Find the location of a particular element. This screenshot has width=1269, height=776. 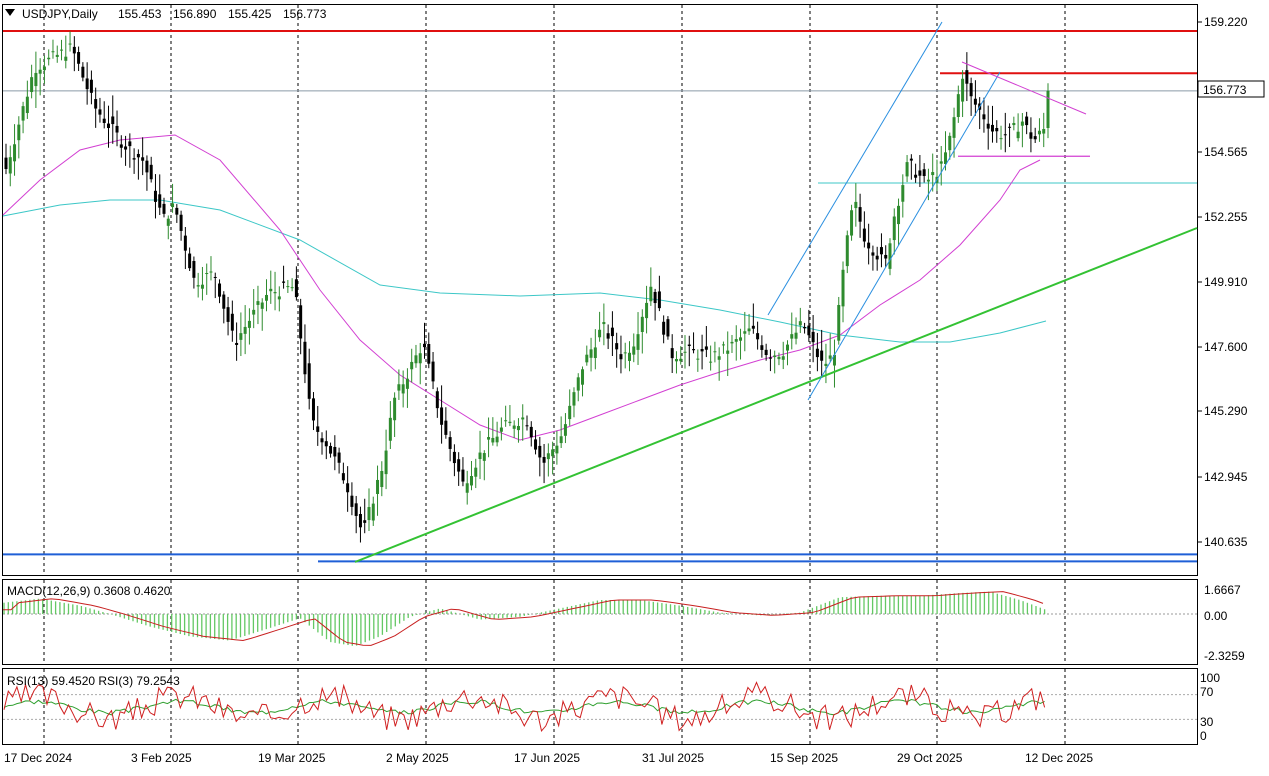

macd-tick: 0.00 is located at coordinates (1216, 616).